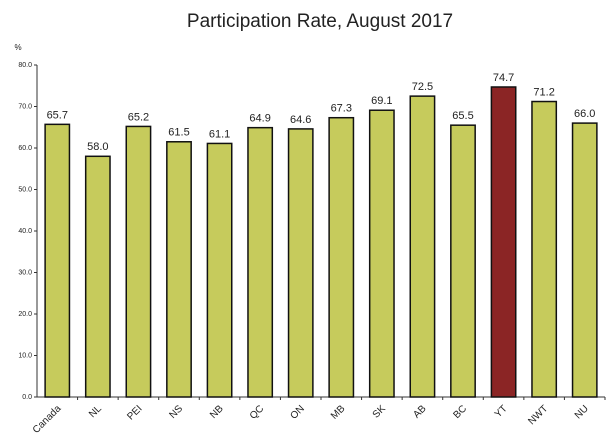 The image size is (612, 446). What do you see at coordinates (97, 147) in the screenshot?
I see `value-label: 58.0` at bounding box center [97, 147].